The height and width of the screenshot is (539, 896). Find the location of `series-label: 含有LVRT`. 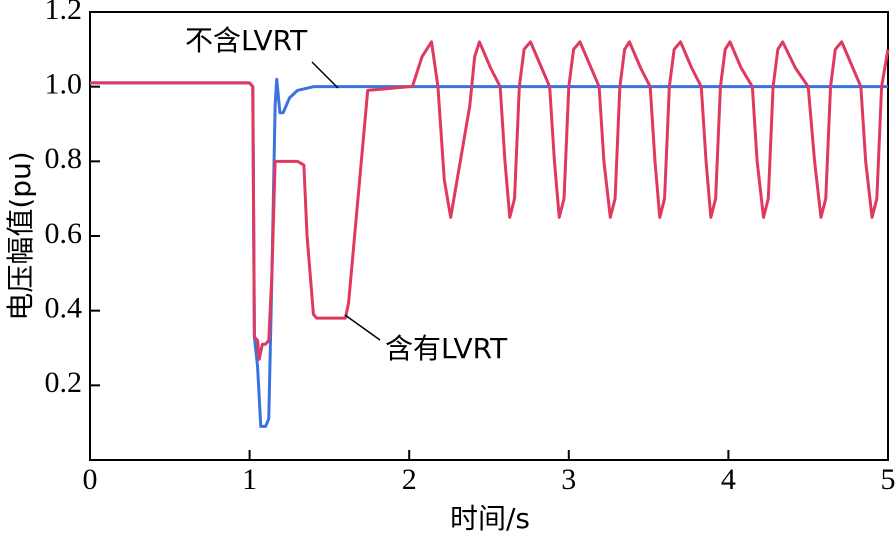

series-label: 含有LVRT is located at coordinates (446, 348).